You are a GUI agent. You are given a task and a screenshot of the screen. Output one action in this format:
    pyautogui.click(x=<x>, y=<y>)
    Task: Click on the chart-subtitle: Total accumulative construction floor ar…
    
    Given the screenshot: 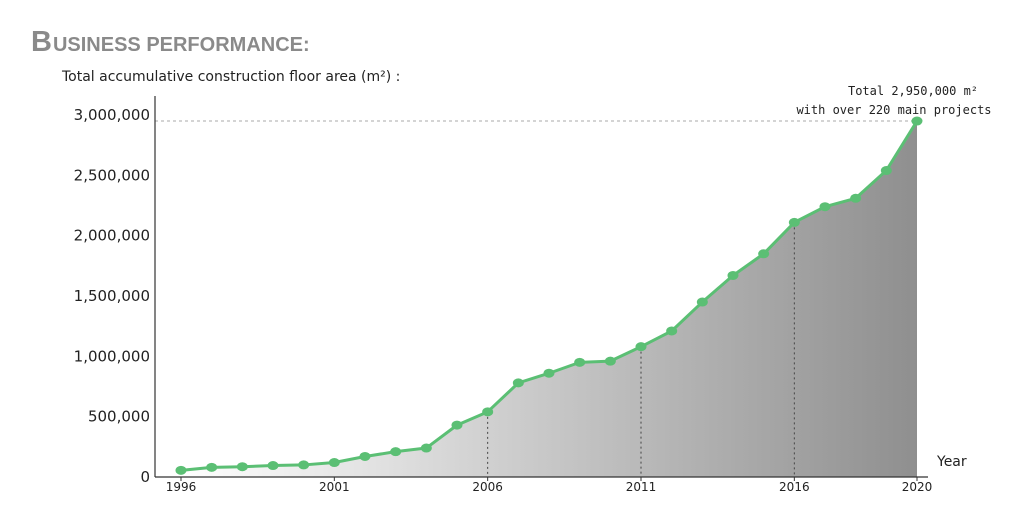 What is the action you would take?
    pyautogui.click(x=230, y=77)
    